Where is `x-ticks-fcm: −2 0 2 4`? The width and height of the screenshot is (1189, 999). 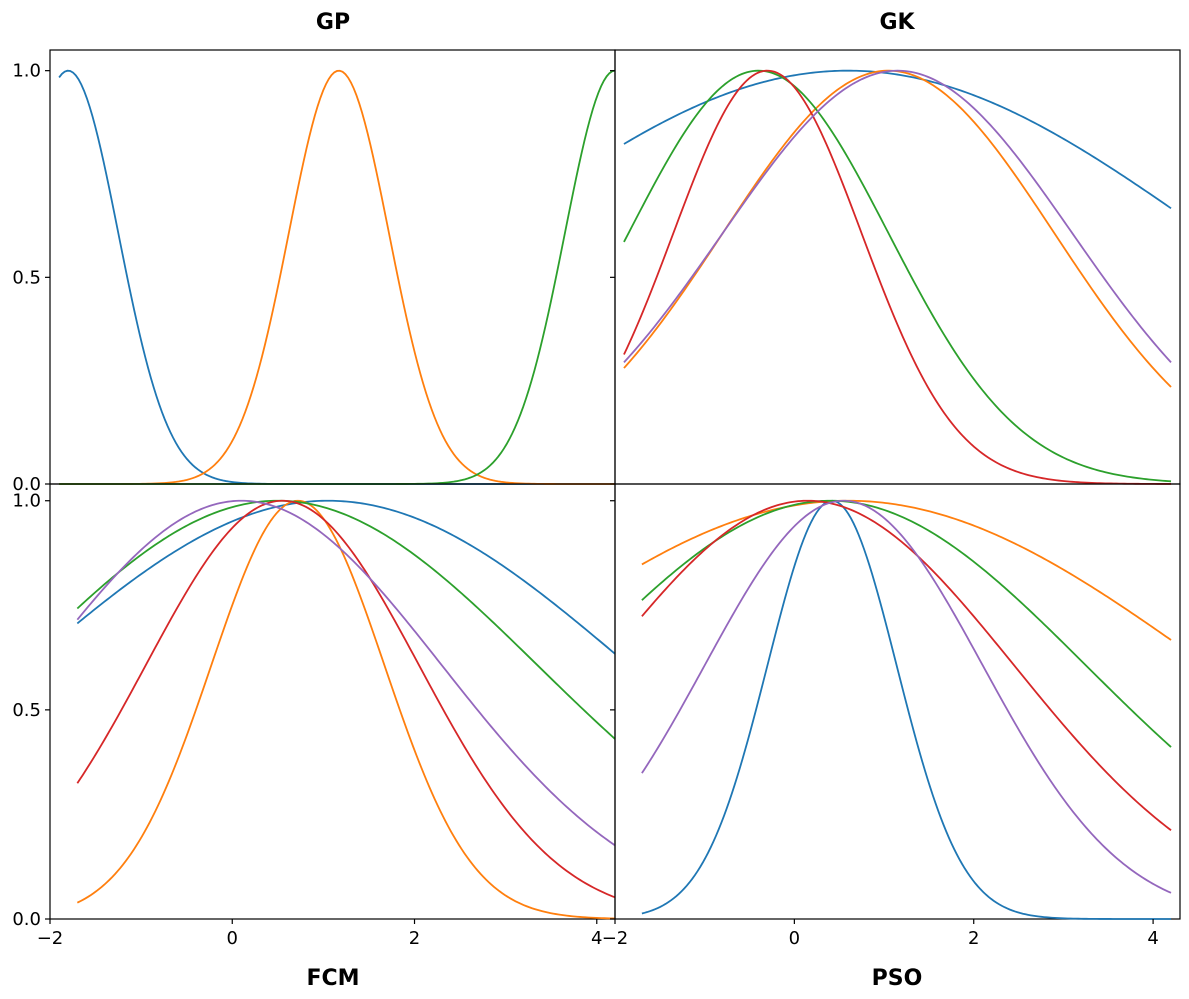
x-ticks-fcm: −2 0 2 4 is located at coordinates (320, 934).